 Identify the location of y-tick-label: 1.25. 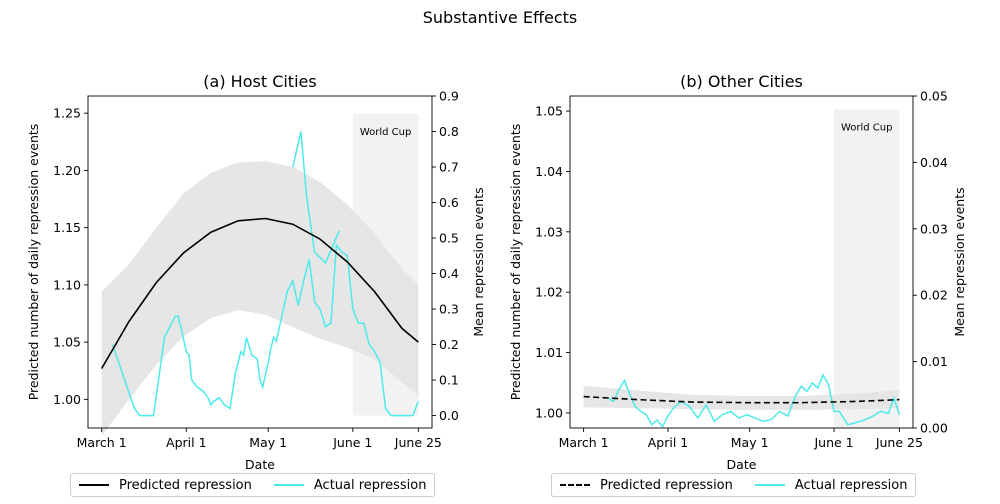
(67, 113).